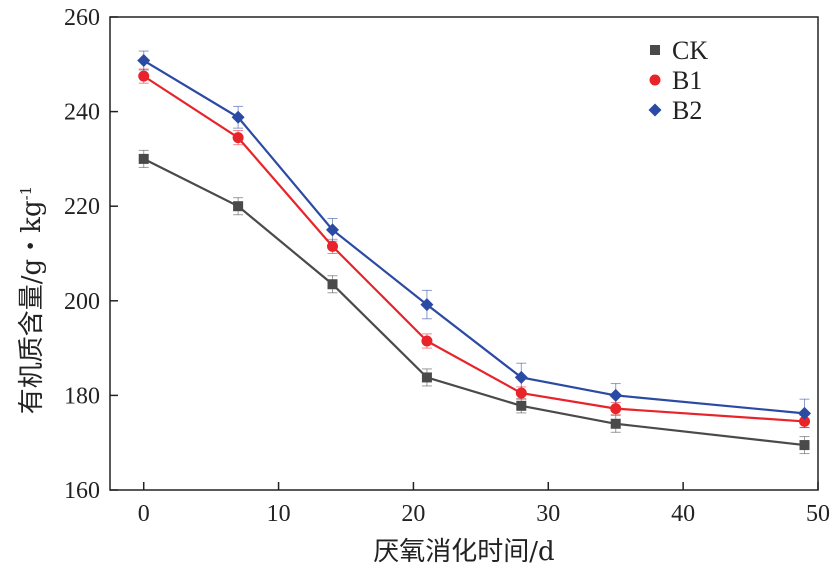  Describe the element at coordinates (818, 514) in the screenshot. I see `x-tick-label: 50` at that location.